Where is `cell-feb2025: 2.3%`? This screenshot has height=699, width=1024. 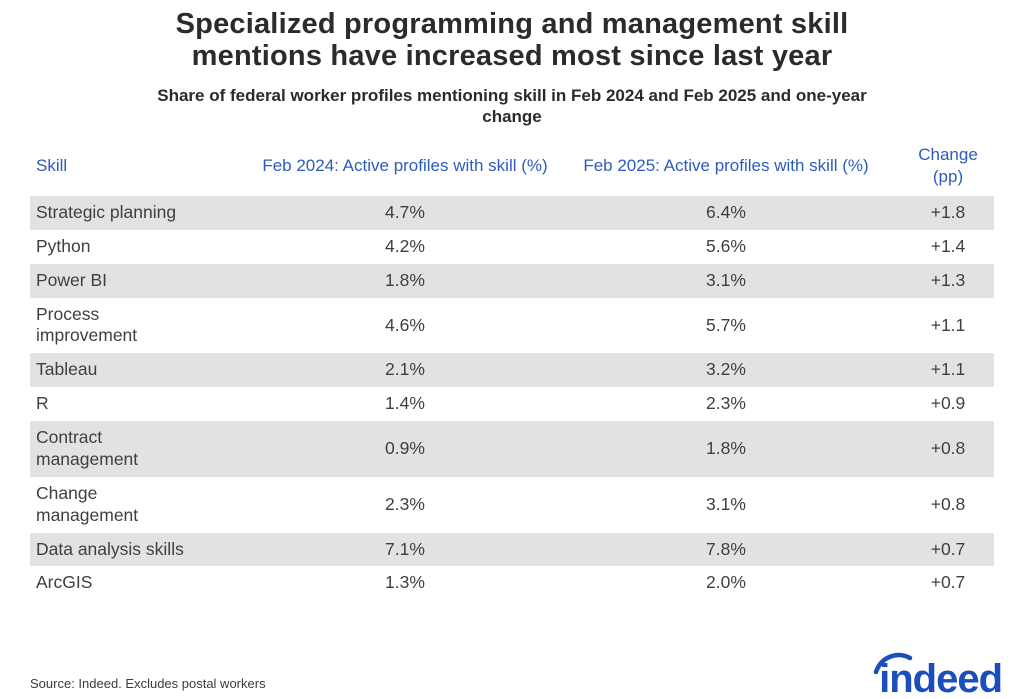
cell-feb2025: 2.3% is located at coordinates (726, 403).